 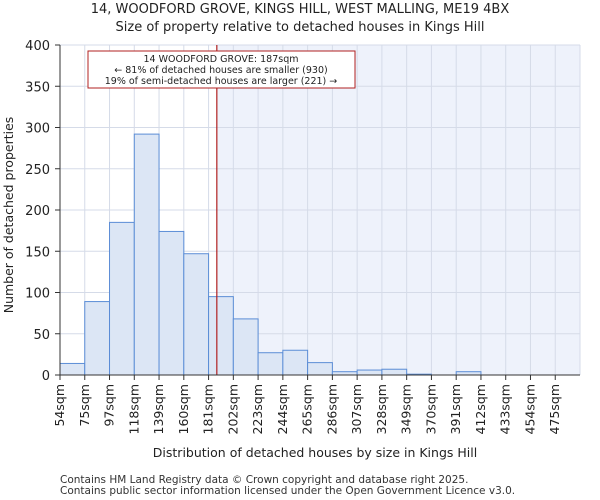 I want to click on y-tick-label: 200, so click(x=37, y=211).